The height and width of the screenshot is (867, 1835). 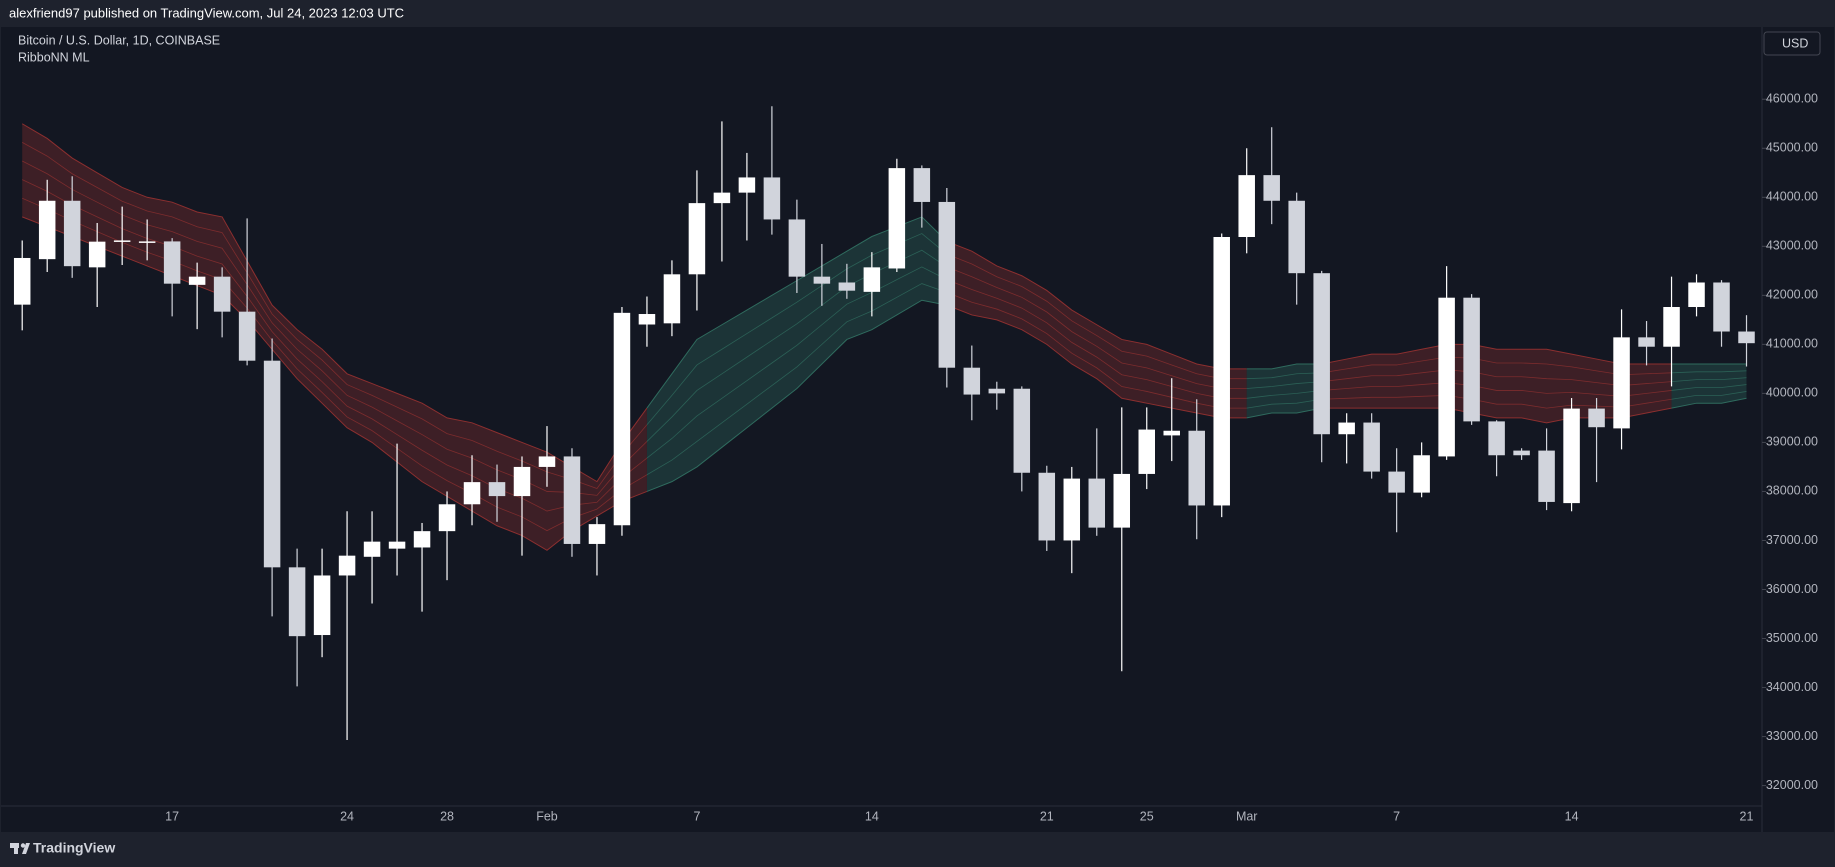 What do you see at coordinates (1792, 491) in the screenshot?
I see `y-tick-label: 38000.00` at bounding box center [1792, 491].